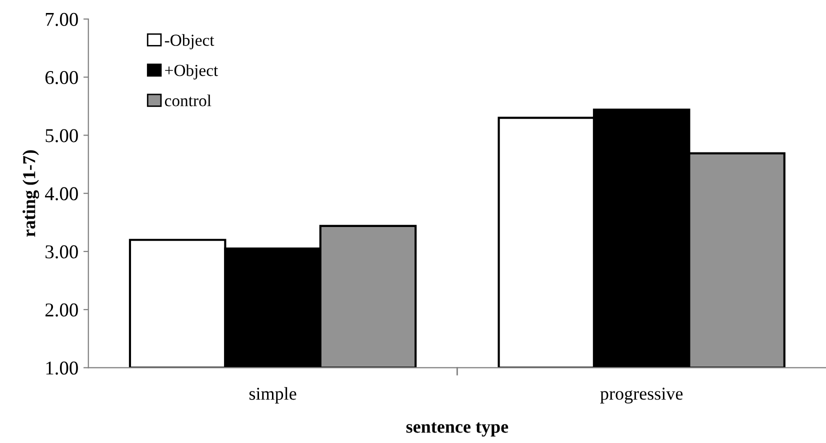 This screenshot has width=826, height=443. Describe the element at coordinates (189, 42) in the screenshot. I see `legend-label: -Object` at that location.